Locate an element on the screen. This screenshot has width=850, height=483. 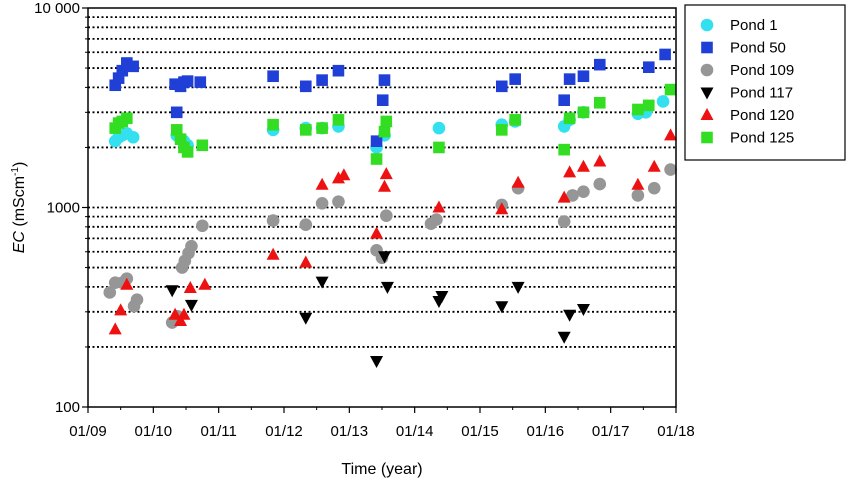
y-axis-title-close: ) is located at coordinates (19, 164).